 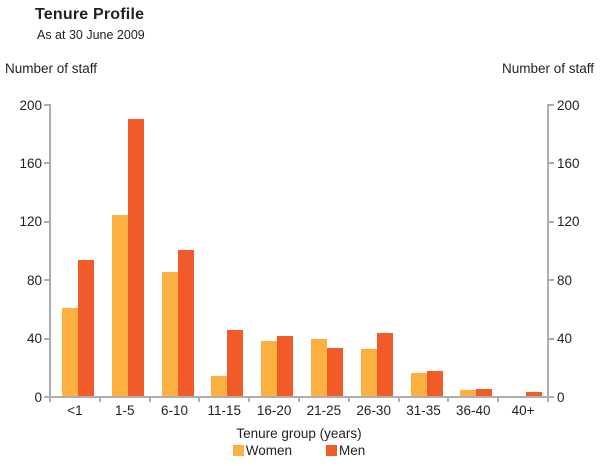 What do you see at coordinates (373, 410) in the screenshot?
I see `x-category-label: 26-30` at bounding box center [373, 410].